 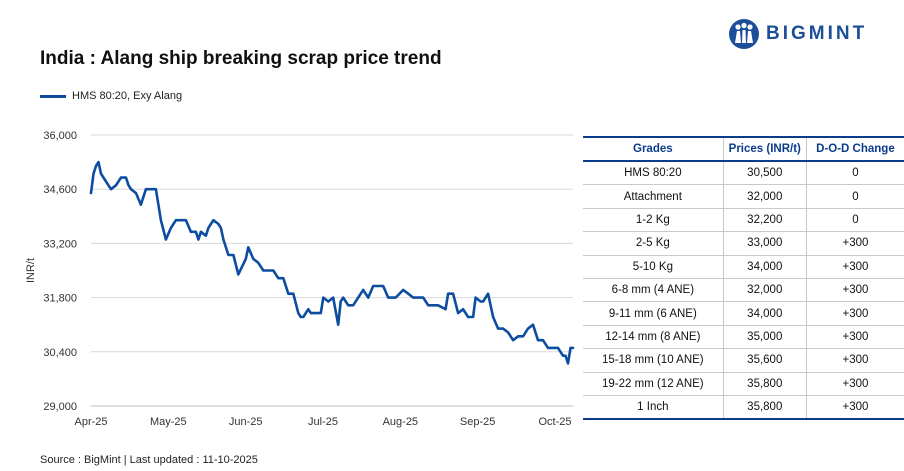 I want to click on table-row: Attachment 32,000 0, so click(x=743, y=196).